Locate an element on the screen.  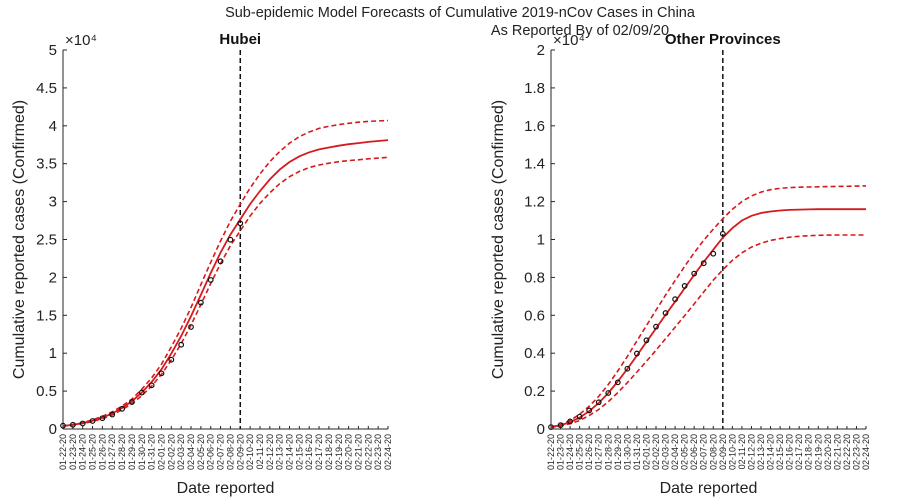
x-tick-label: 02-18-20 is located at coordinates (329, 452).